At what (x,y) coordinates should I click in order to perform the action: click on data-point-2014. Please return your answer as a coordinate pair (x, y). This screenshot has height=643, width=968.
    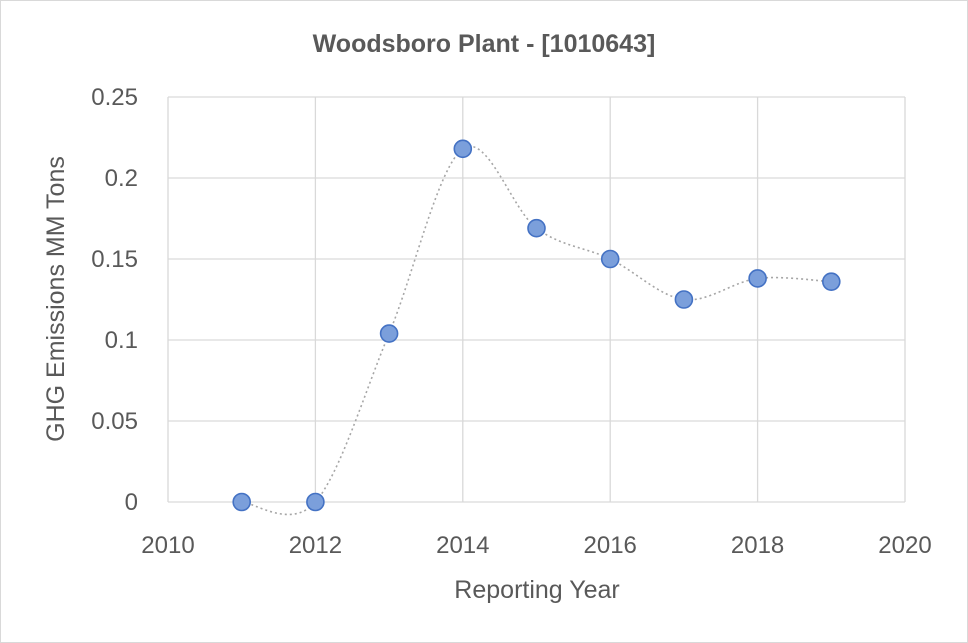
    Looking at the image, I should click on (463, 149).